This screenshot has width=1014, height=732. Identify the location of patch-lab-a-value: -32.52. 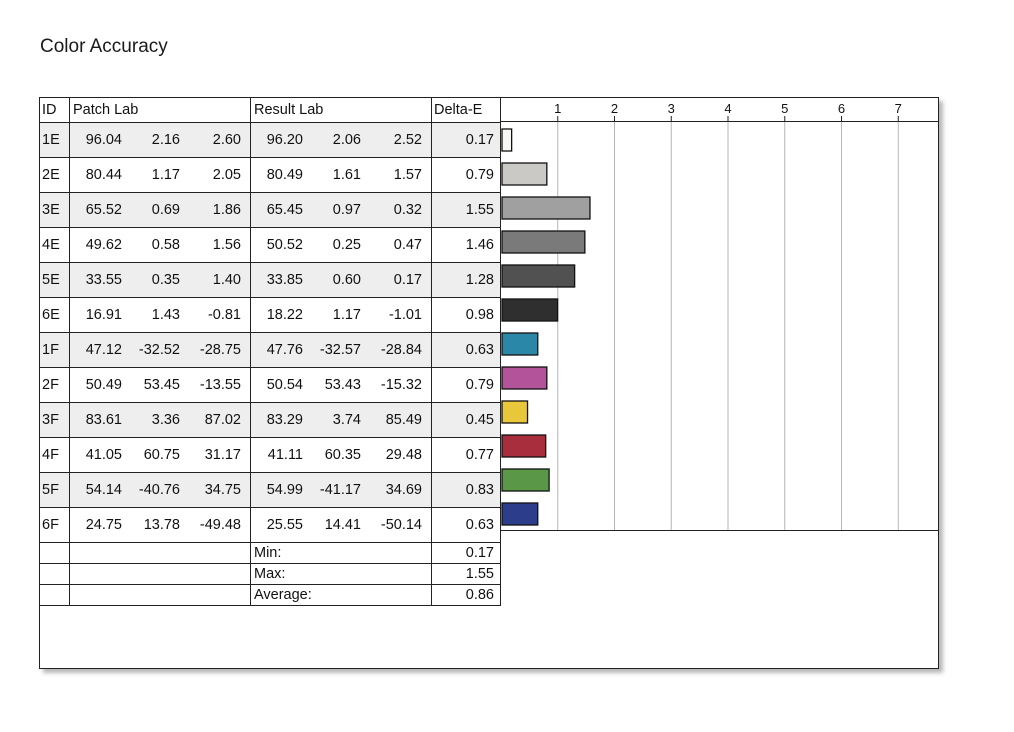
(159, 350).